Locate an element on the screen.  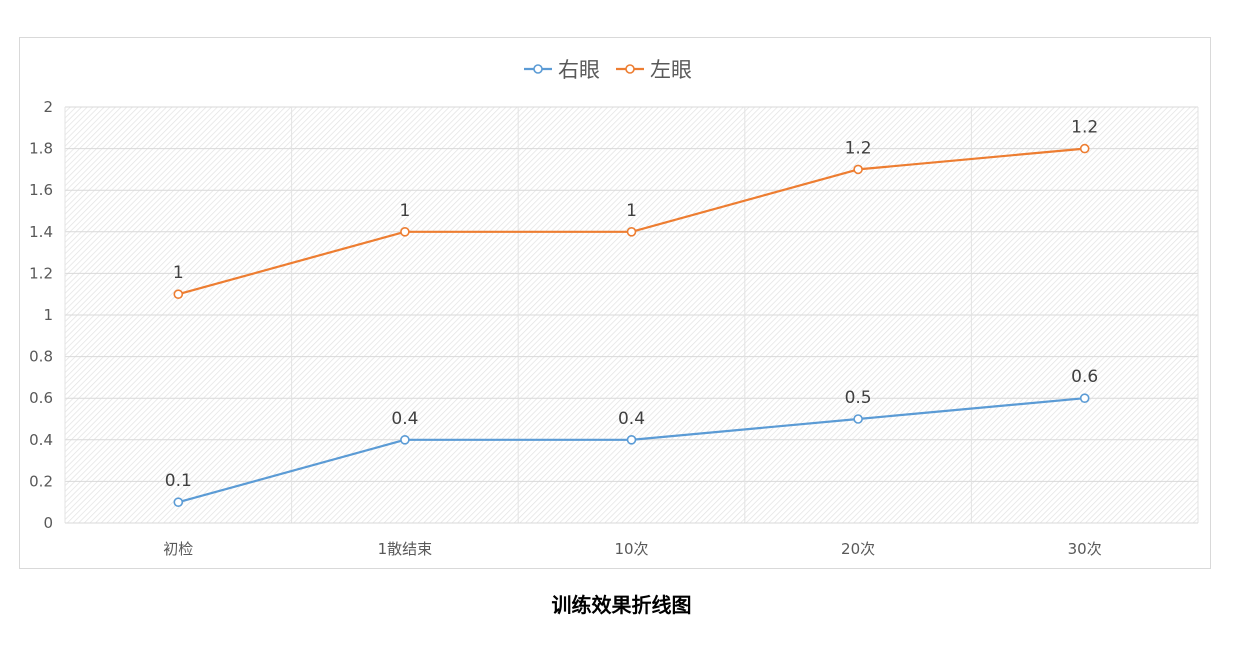
y-tick-label: 0.4 is located at coordinates (41, 440).